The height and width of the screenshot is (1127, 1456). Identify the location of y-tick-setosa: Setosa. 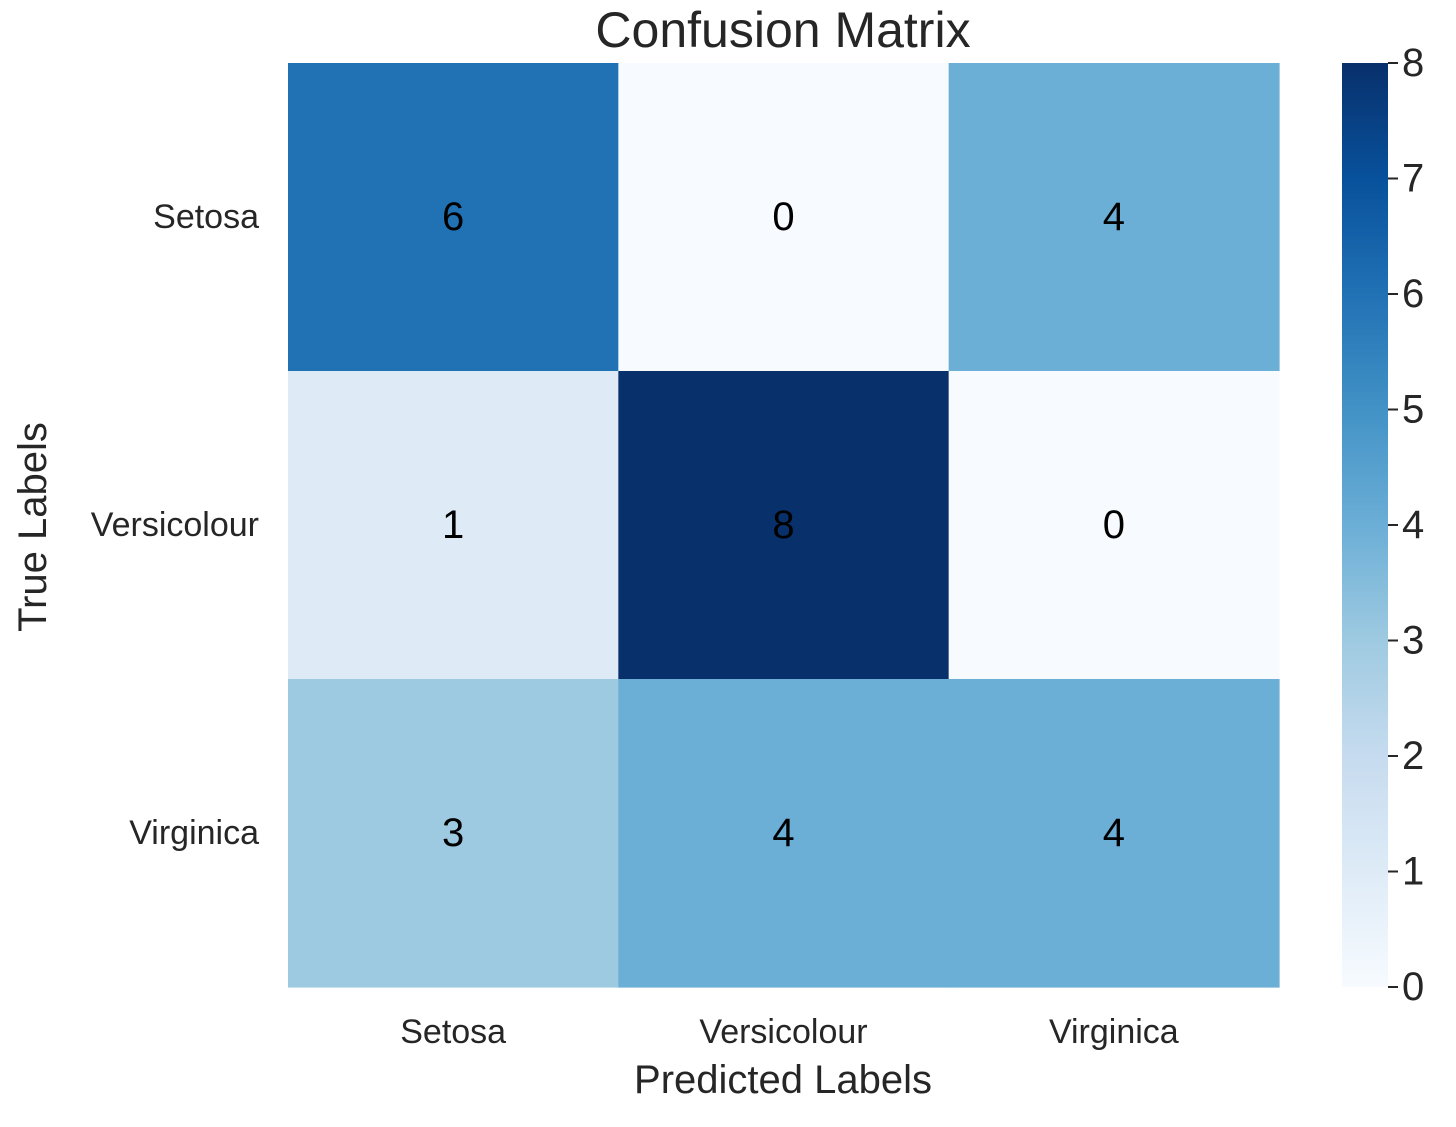
(206, 217).